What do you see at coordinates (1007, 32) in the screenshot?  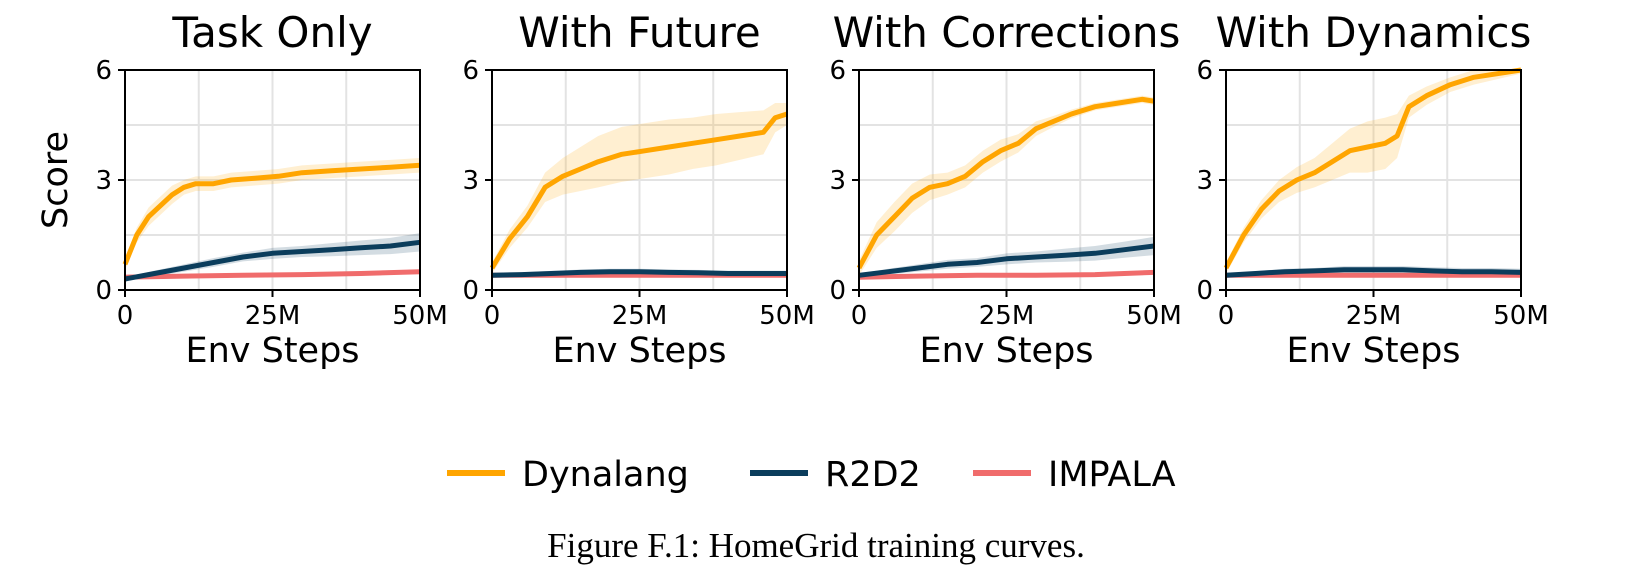 I see `chart-title: With Corrections` at bounding box center [1007, 32].